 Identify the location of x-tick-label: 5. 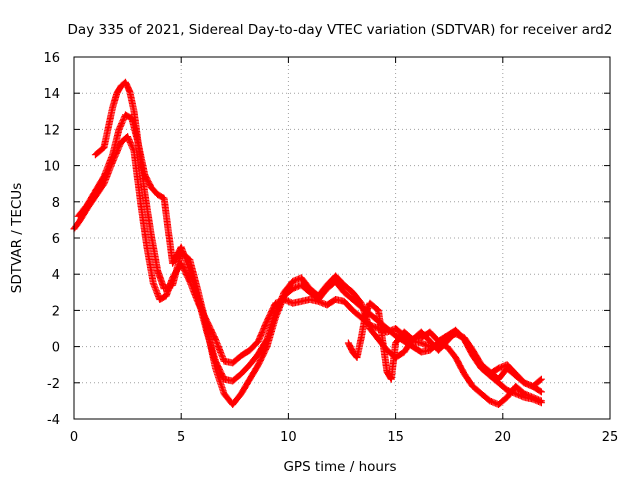
(181, 437).